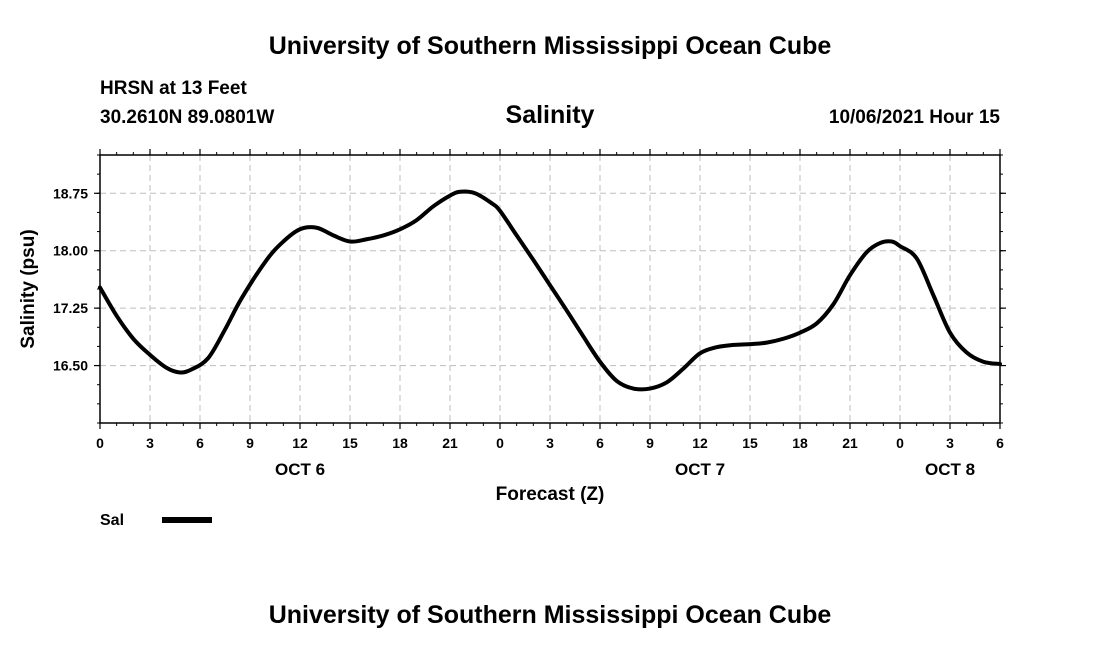 The width and height of the screenshot is (1100, 650). Describe the element at coordinates (187, 117) in the screenshot. I see `station-coordinates: 30.2610N 89.0801W` at that location.